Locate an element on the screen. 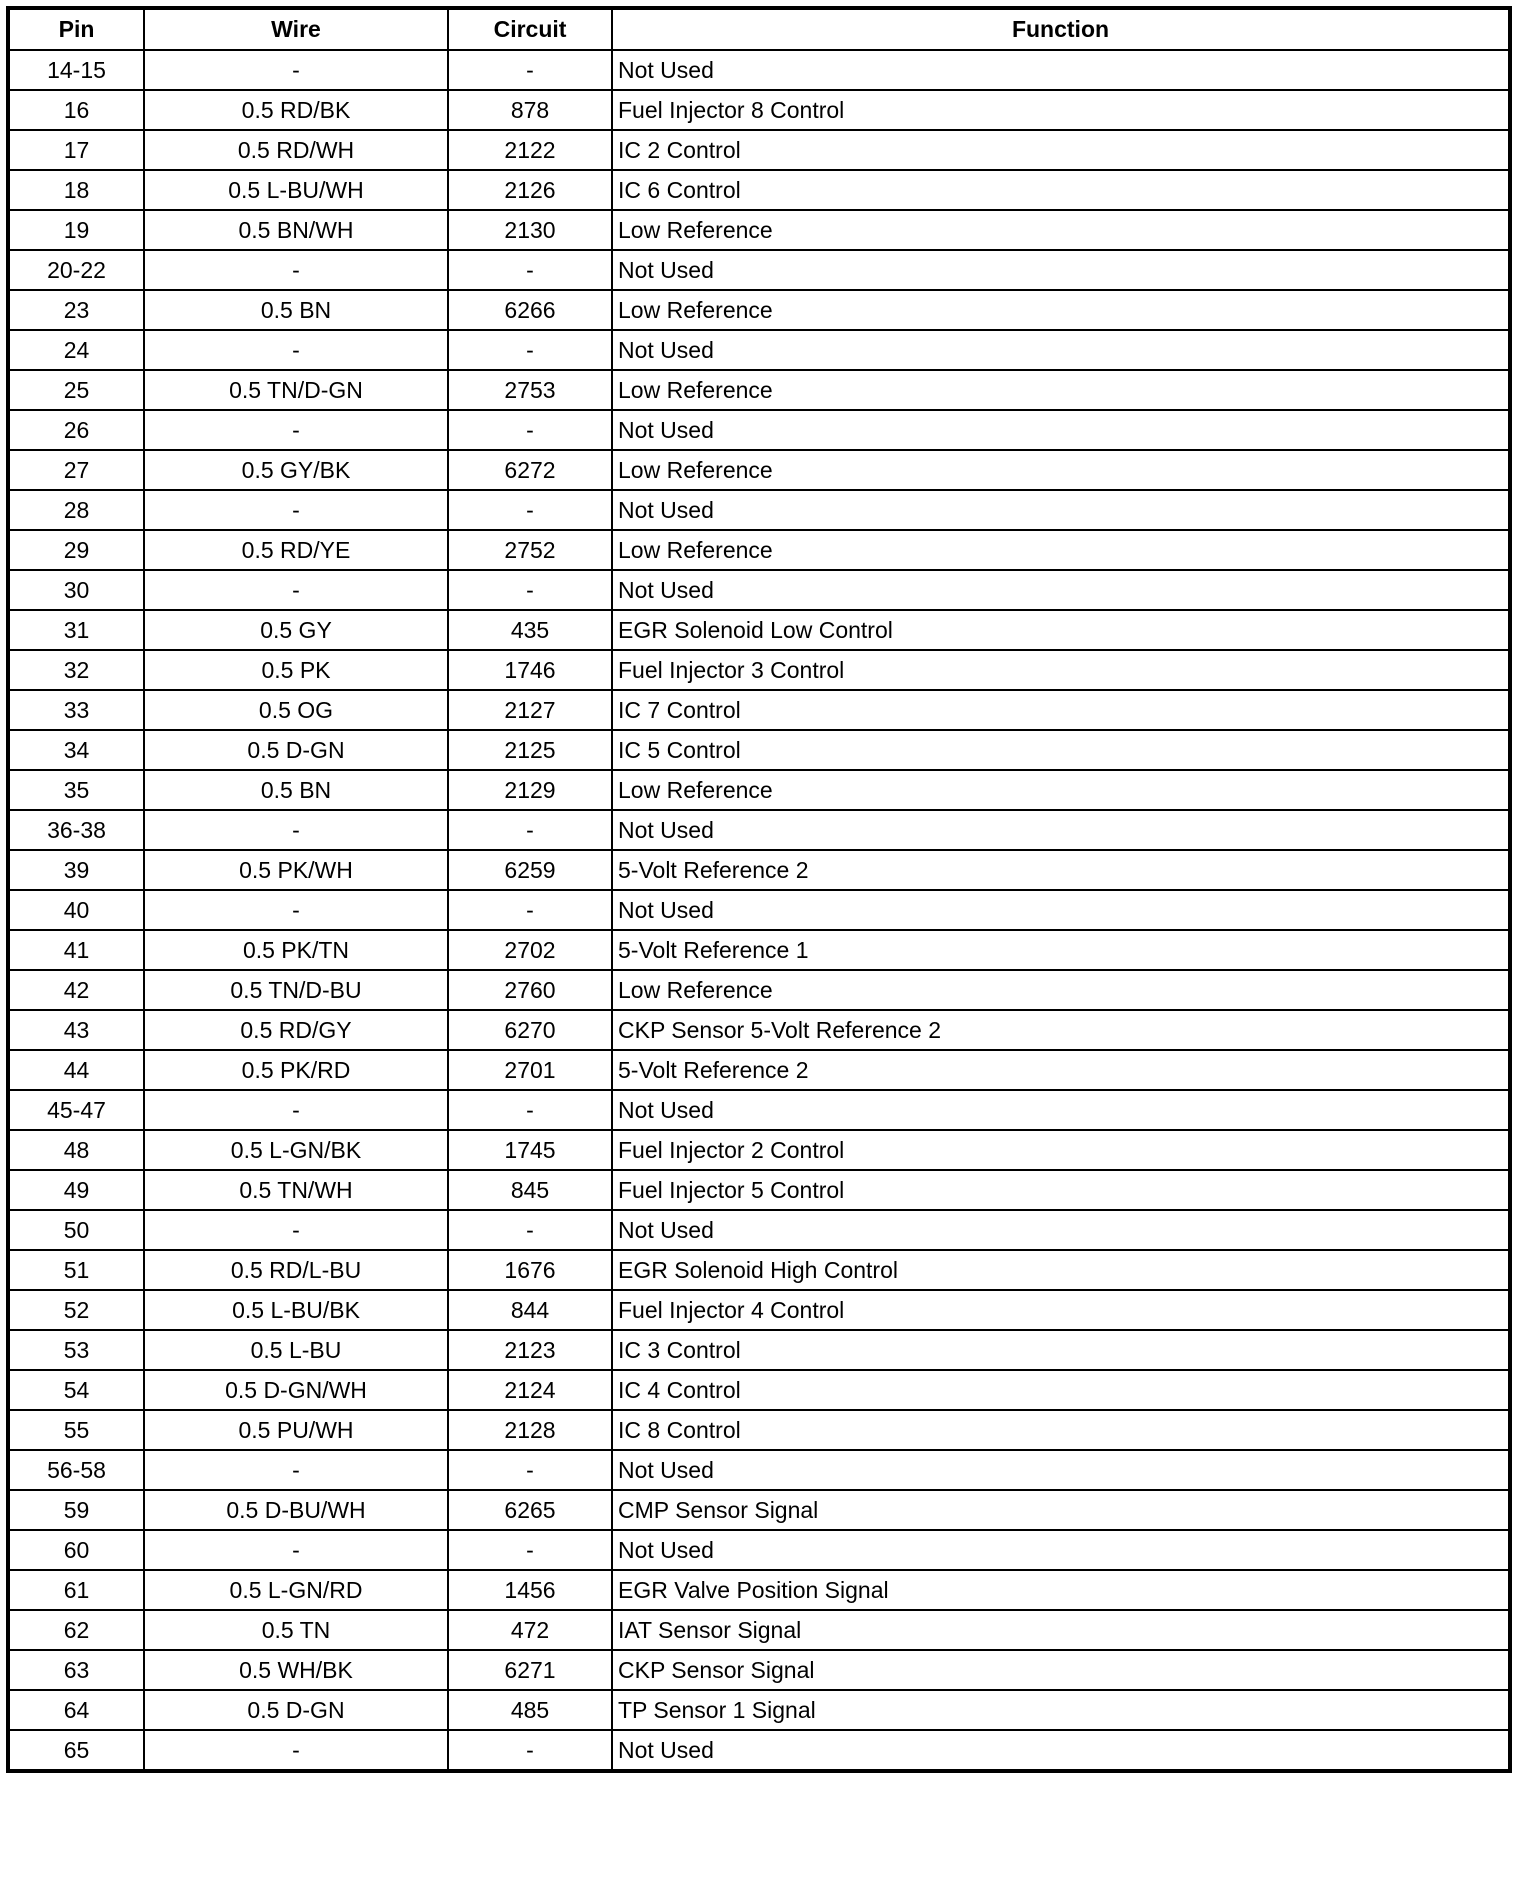 This screenshot has width=1520, height=1878. pin-cell: 20-22 is located at coordinates (76, 270).